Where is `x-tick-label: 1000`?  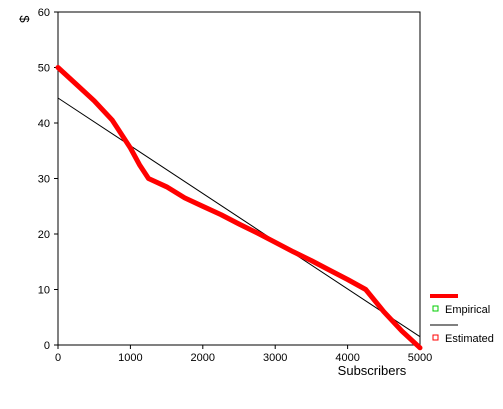
x-tick-label: 1000 is located at coordinates (130, 358).